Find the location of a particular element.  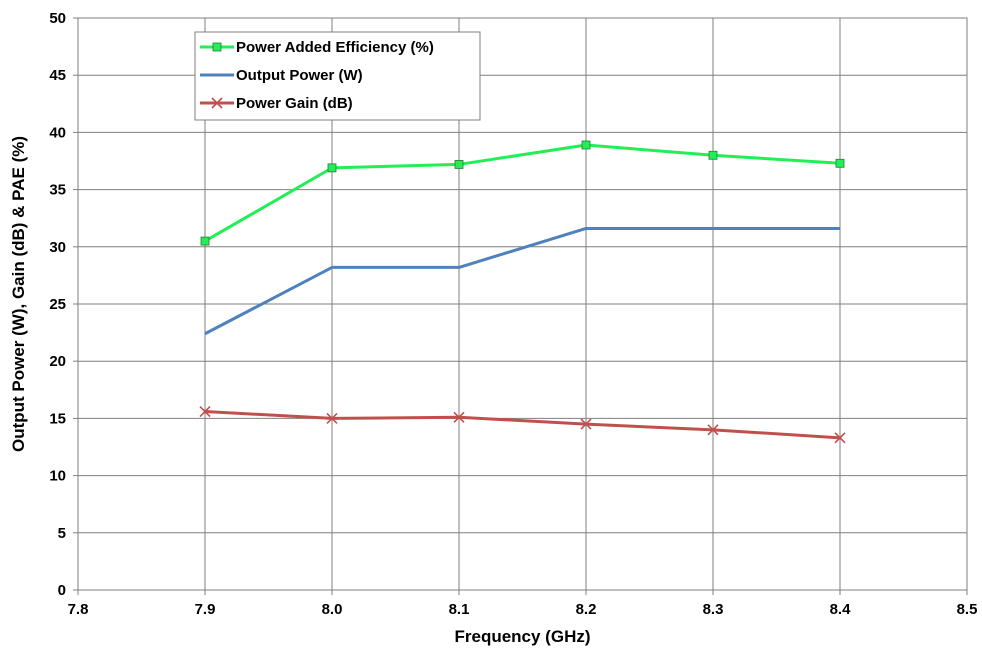

series-output-power is located at coordinates (522, 281).